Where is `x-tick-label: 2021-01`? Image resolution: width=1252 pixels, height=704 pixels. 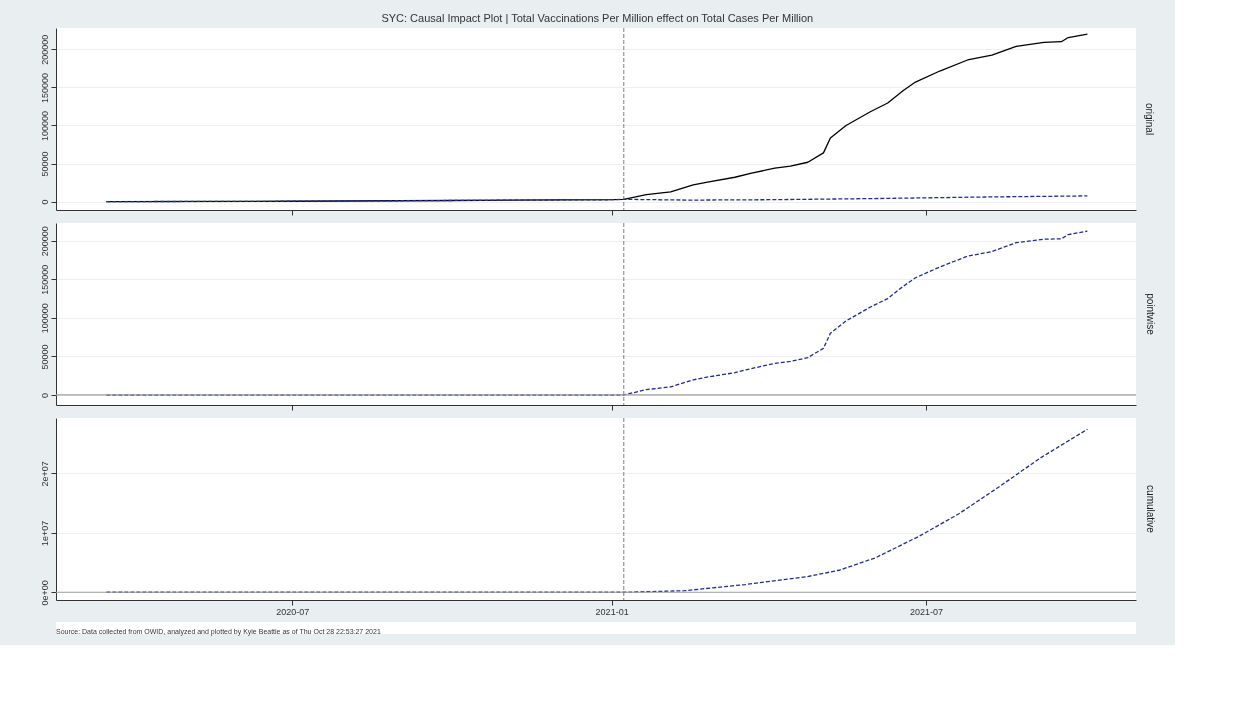
x-tick-label: 2021-01 is located at coordinates (612, 611).